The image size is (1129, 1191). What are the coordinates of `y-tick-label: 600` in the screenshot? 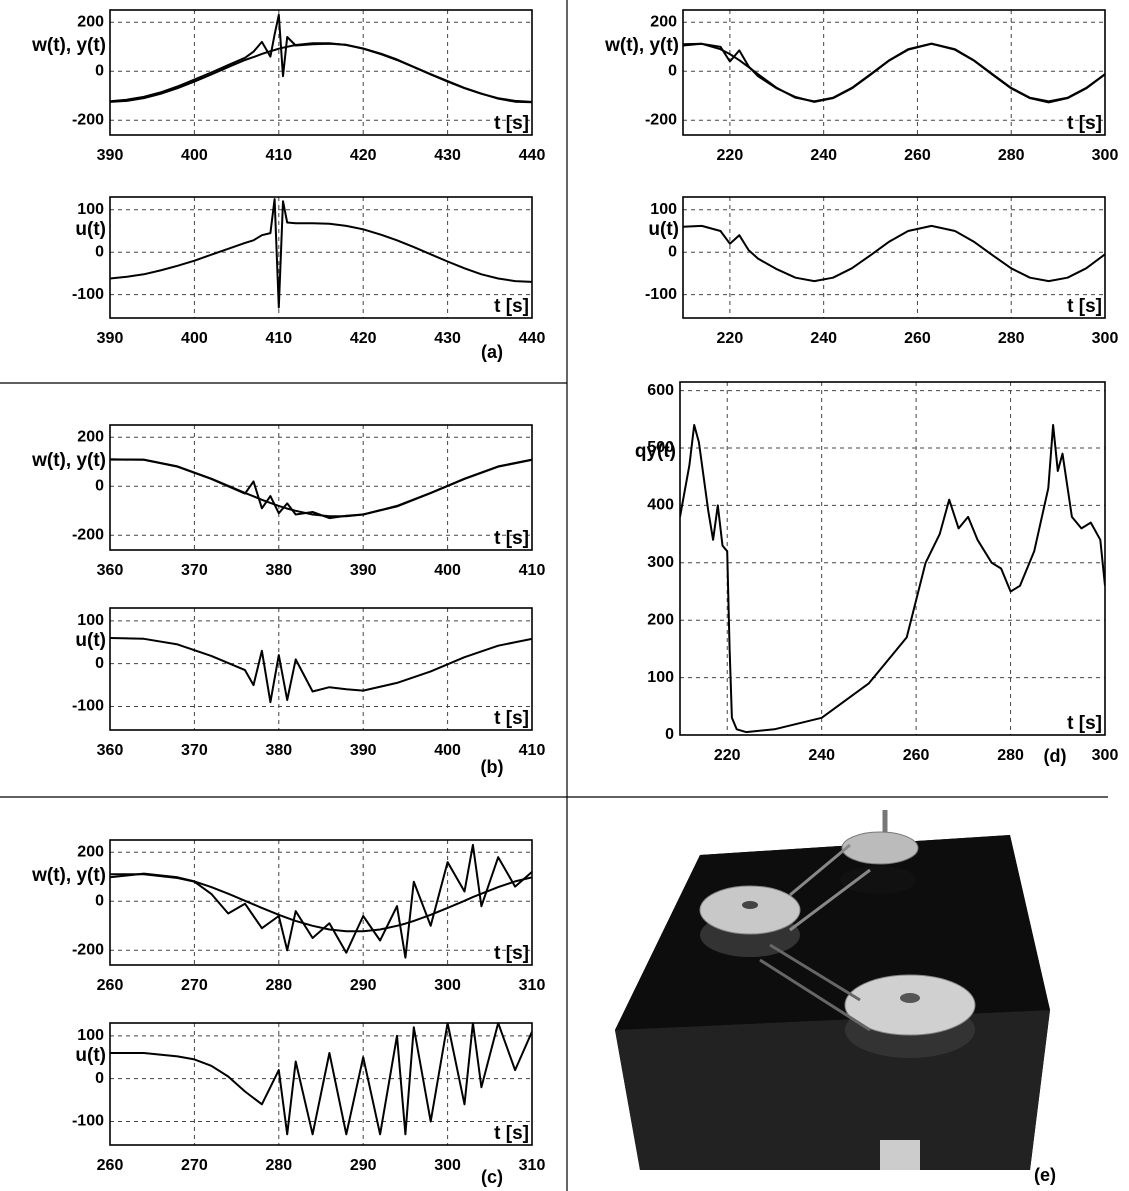 It's located at (660, 390).